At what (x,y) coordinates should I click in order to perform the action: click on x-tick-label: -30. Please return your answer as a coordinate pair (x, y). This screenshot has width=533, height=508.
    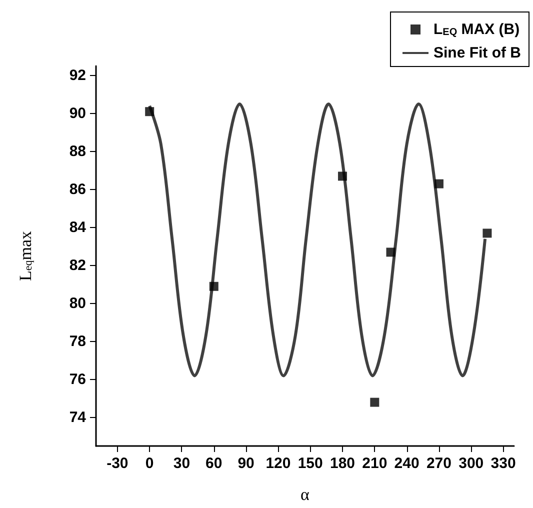
    Looking at the image, I should click on (117, 463).